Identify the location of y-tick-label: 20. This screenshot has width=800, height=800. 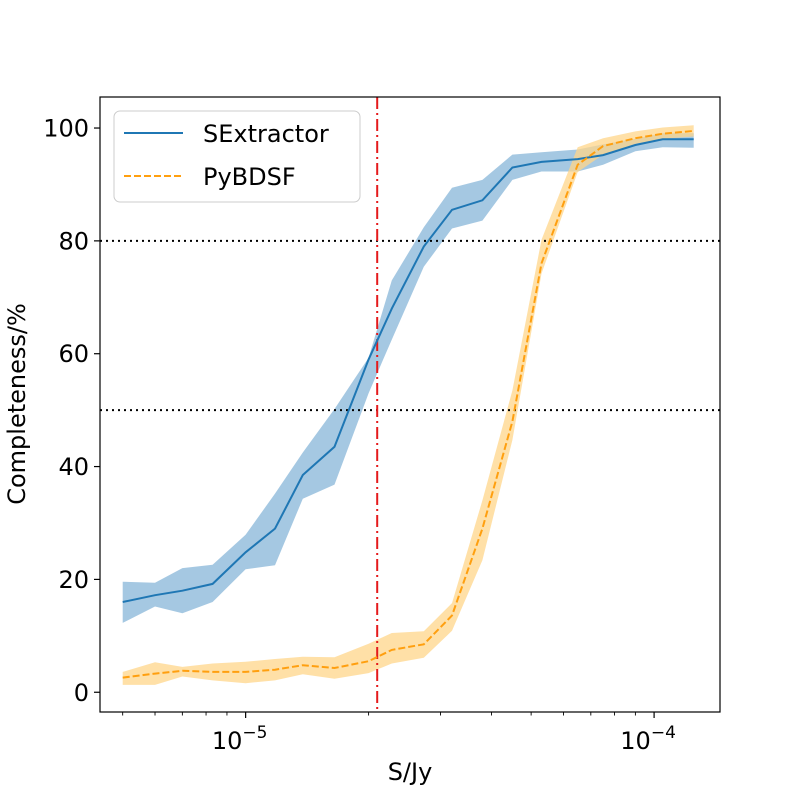
(73, 580).